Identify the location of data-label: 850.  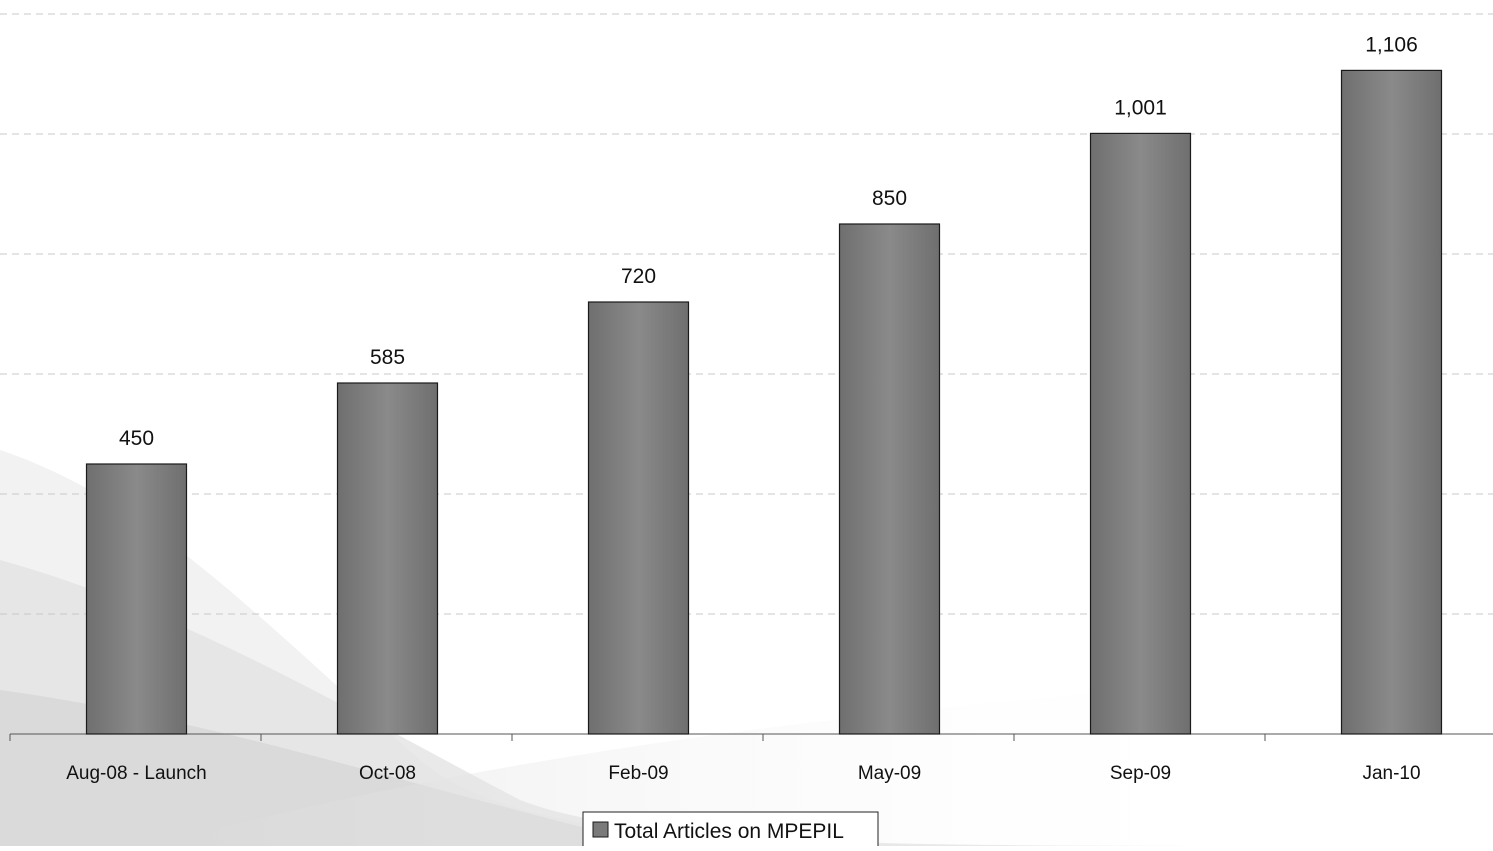
(889, 198).